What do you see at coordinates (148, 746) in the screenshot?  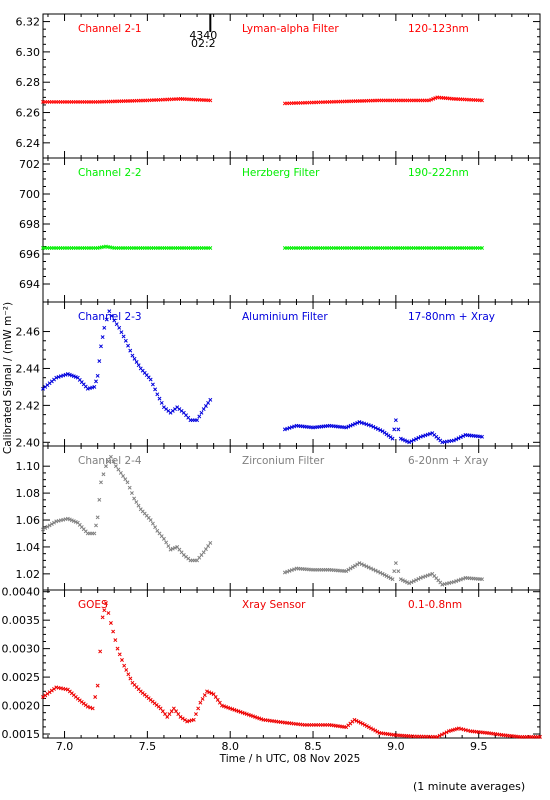 I see `x-tick-label: 7.5` at bounding box center [148, 746].